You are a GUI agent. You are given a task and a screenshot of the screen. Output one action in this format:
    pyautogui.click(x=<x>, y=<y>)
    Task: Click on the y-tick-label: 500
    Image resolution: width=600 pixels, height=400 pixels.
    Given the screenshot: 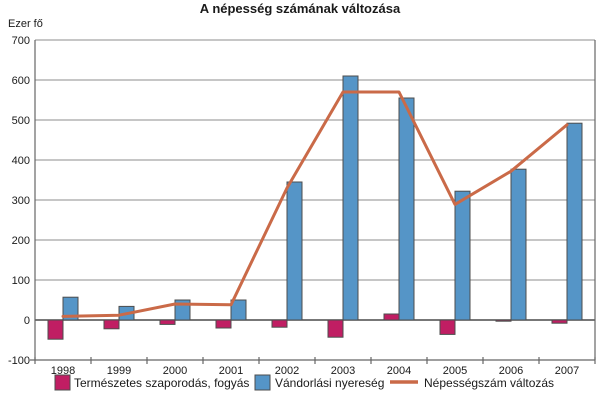 What is the action you would take?
    pyautogui.click(x=21, y=121)
    